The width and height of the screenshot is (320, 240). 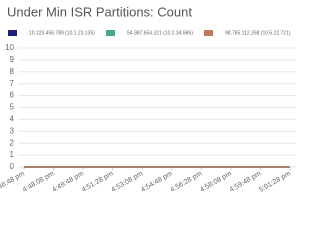 I want to click on x-tick-label: 4:49:48 pm, so click(x=68, y=181).